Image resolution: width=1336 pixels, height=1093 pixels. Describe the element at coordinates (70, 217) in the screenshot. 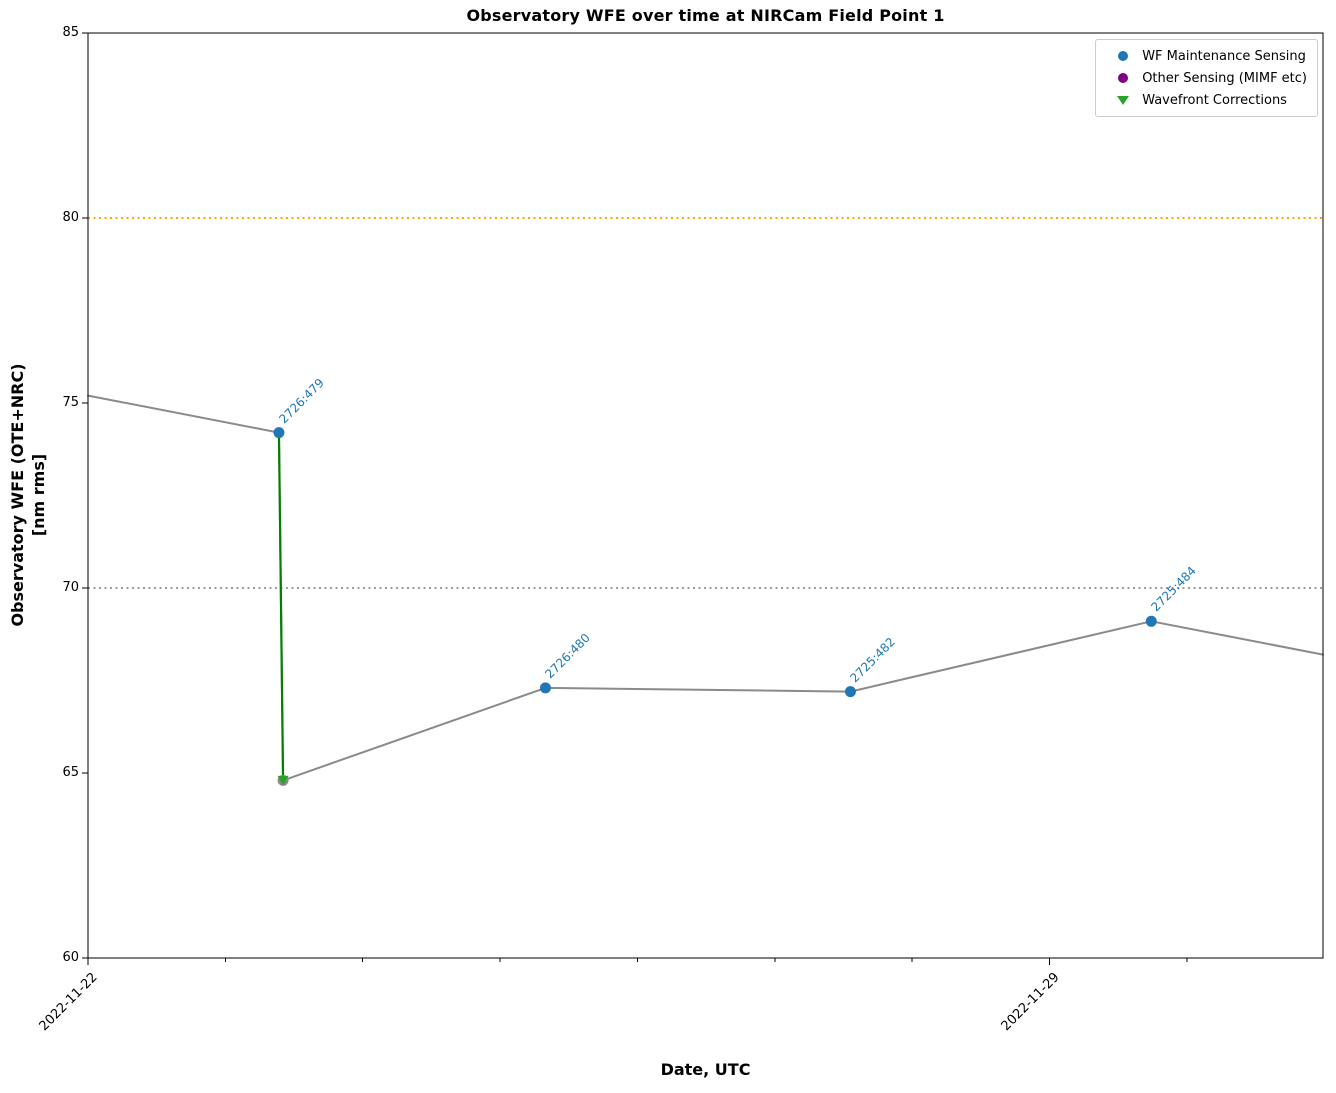

I see `y-tick-label: 80` at that location.